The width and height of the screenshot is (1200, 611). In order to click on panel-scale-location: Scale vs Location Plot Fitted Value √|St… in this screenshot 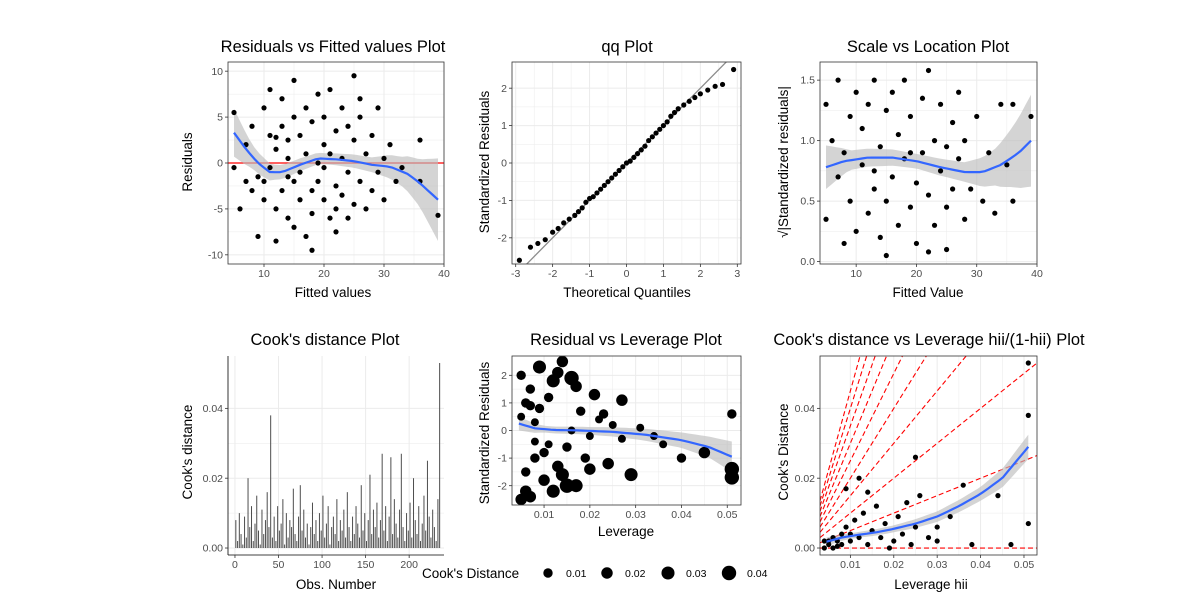, I will do `click(909, 169)`.